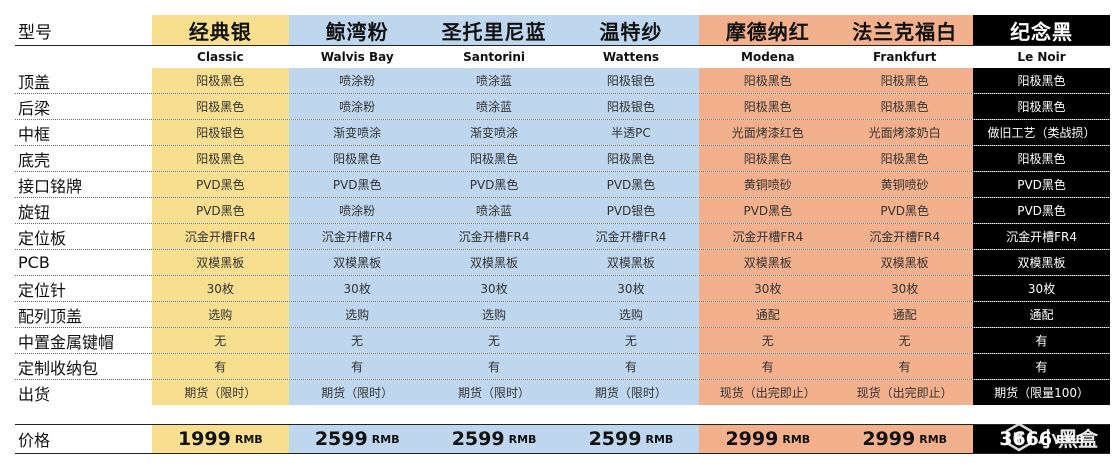 The image size is (1120, 465). What do you see at coordinates (35, 32) in the screenshot?
I see `header-label: 型号` at bounding box center [35, 32].